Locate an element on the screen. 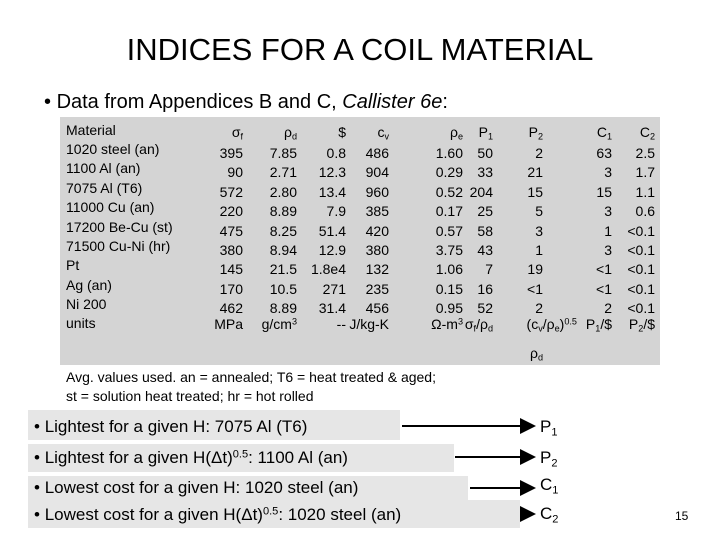 The width and height of the screenshot is (720, 540). unit-part: ρ is located at coordinates (534, 353).